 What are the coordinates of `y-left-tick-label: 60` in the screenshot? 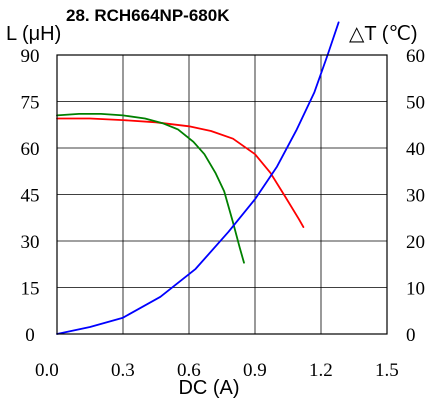 It's located at (30, 149).